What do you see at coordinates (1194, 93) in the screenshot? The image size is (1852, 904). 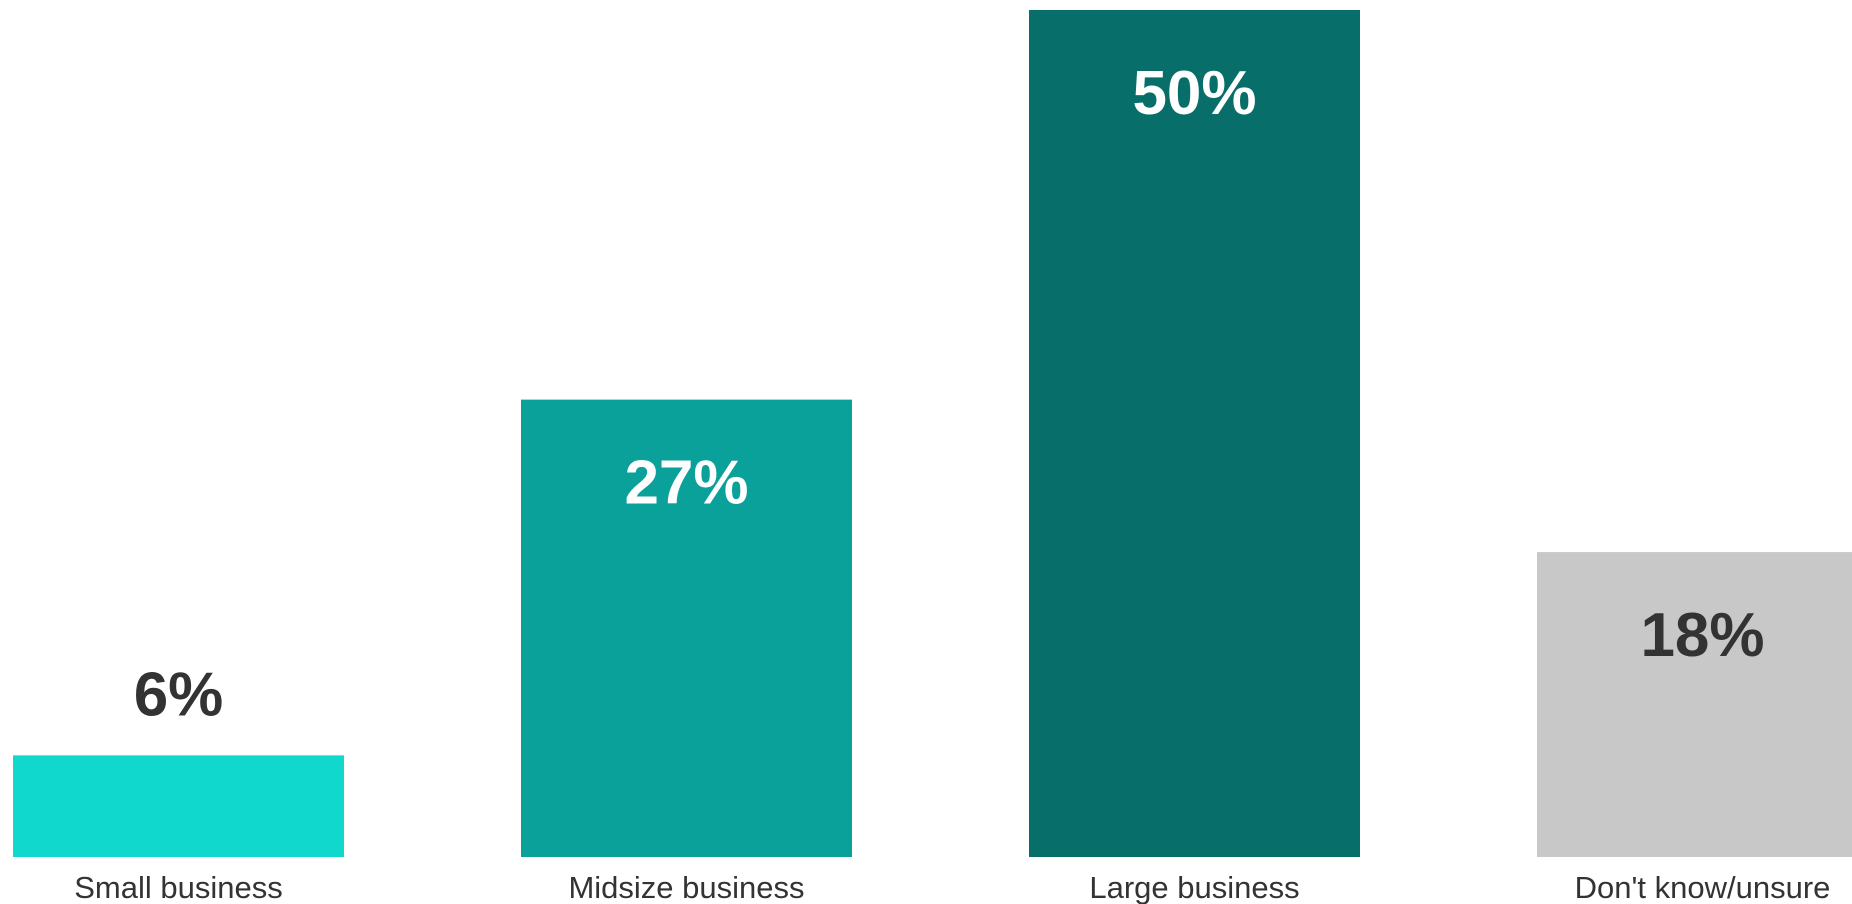 I see `value-label-2: 50%` at bounding box center [1194, 93].